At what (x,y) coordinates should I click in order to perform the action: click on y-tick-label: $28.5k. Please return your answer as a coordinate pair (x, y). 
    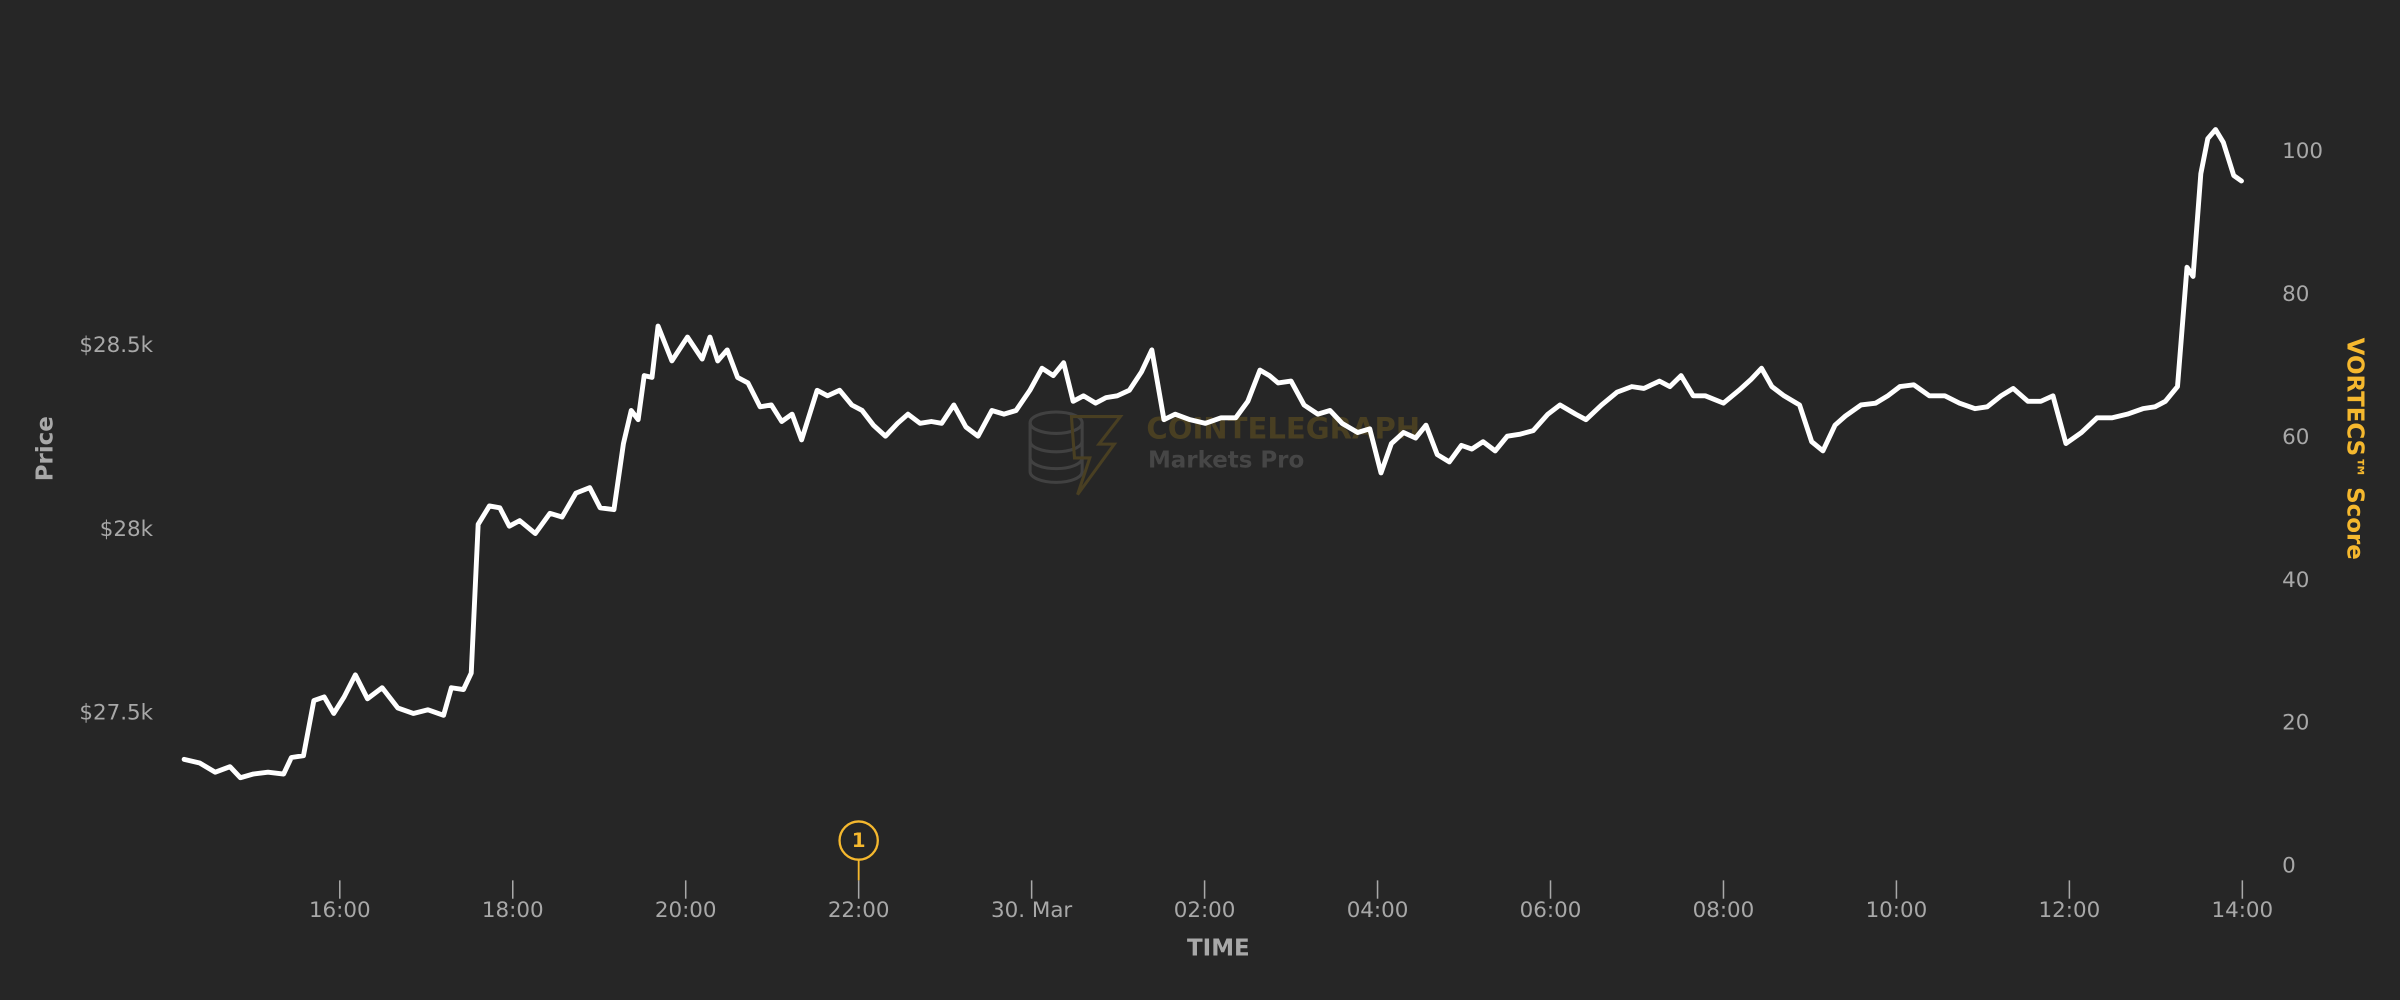
    Looking at the image, I should click on (116, 345).